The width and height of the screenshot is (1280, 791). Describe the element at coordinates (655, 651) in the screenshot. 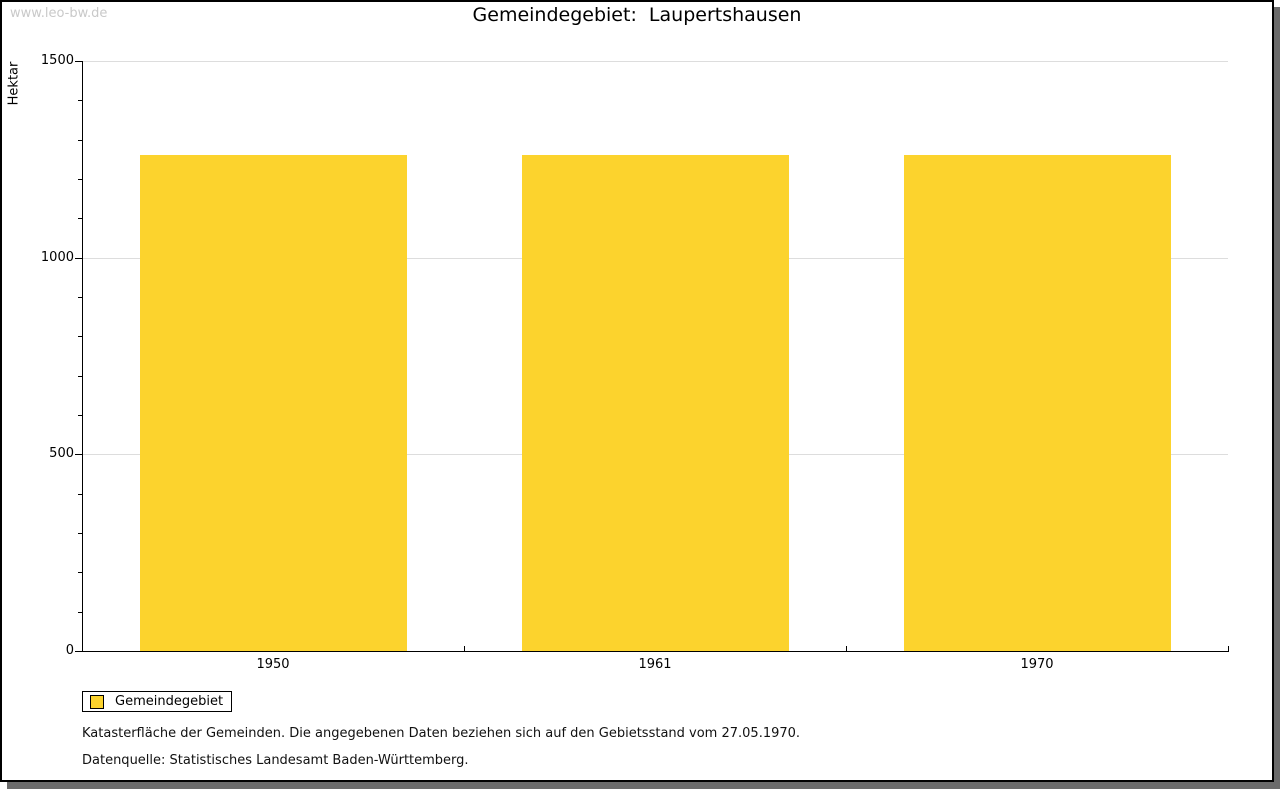

I see `x-axis-line` at that location.